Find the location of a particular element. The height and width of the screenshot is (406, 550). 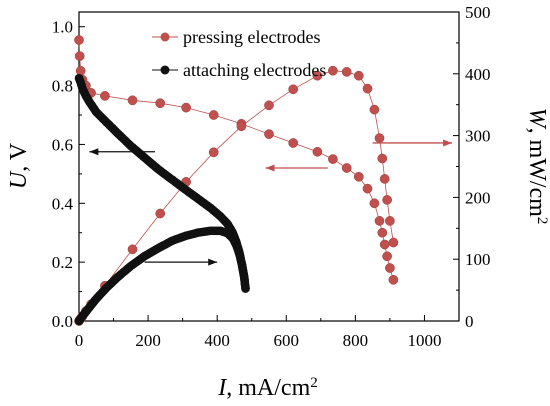

y-left-tick-label: 0.8 is located at coordinates (62, 86).